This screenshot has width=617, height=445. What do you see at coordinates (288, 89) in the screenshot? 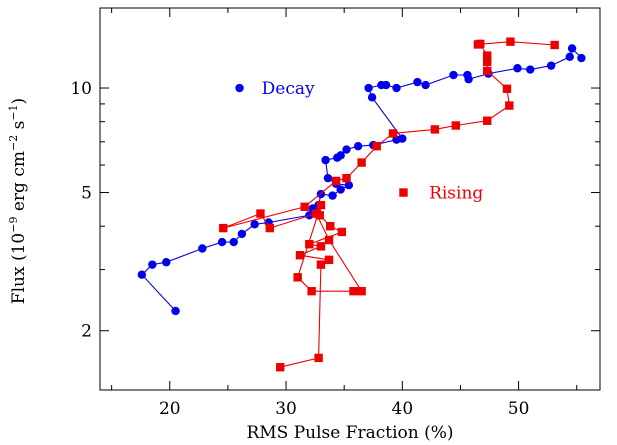
I see `decay-legend-label: Decay` at bounding box center [288, 89].